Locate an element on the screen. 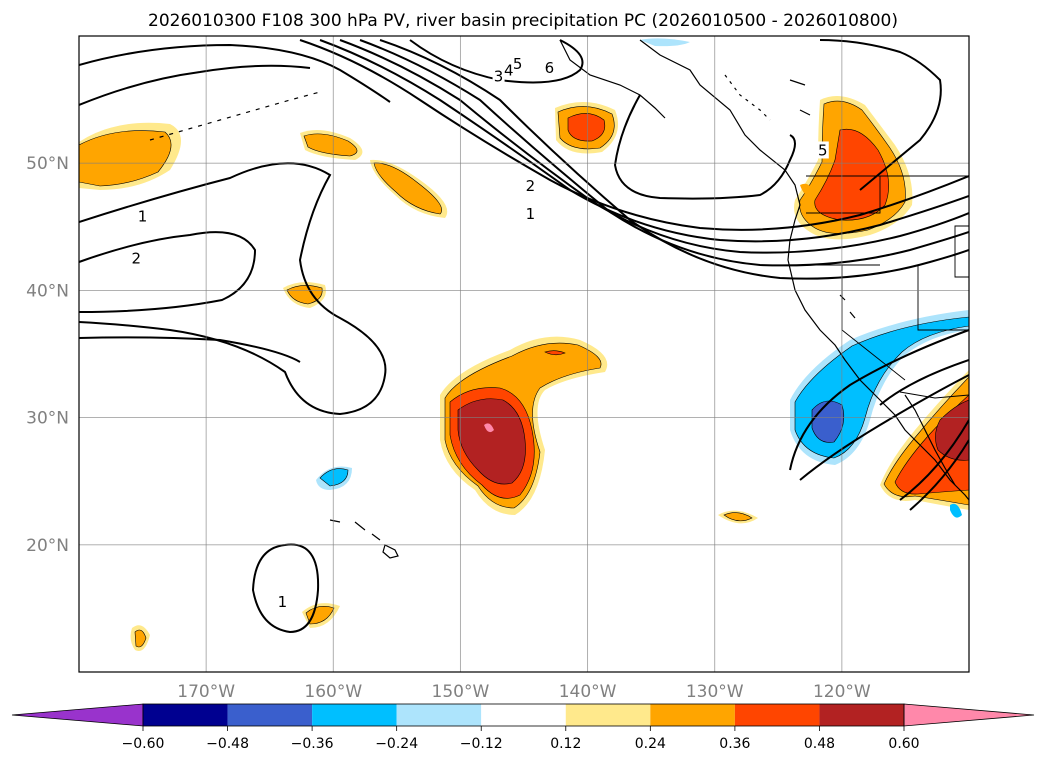 Image resolution: width=1047 pixels, height=765 pixels. borders is located at coordinates (877, 287).